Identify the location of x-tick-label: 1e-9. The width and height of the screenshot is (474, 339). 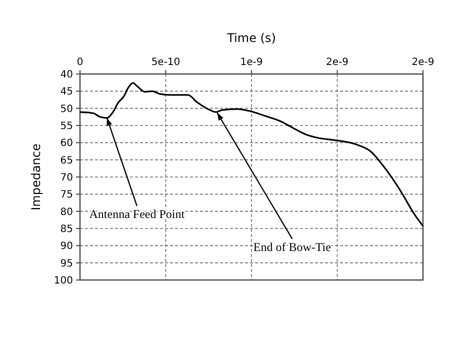
(251, 62).